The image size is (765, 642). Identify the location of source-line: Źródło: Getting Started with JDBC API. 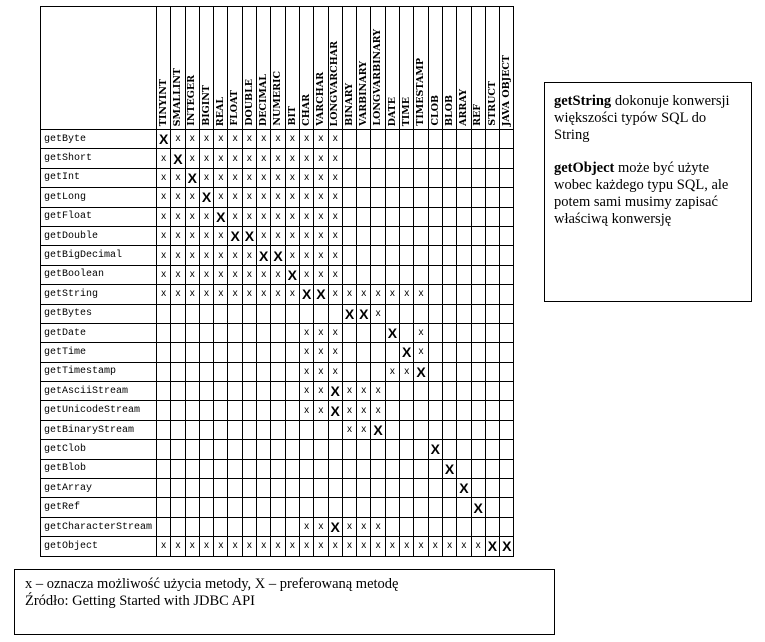
(140, 601).